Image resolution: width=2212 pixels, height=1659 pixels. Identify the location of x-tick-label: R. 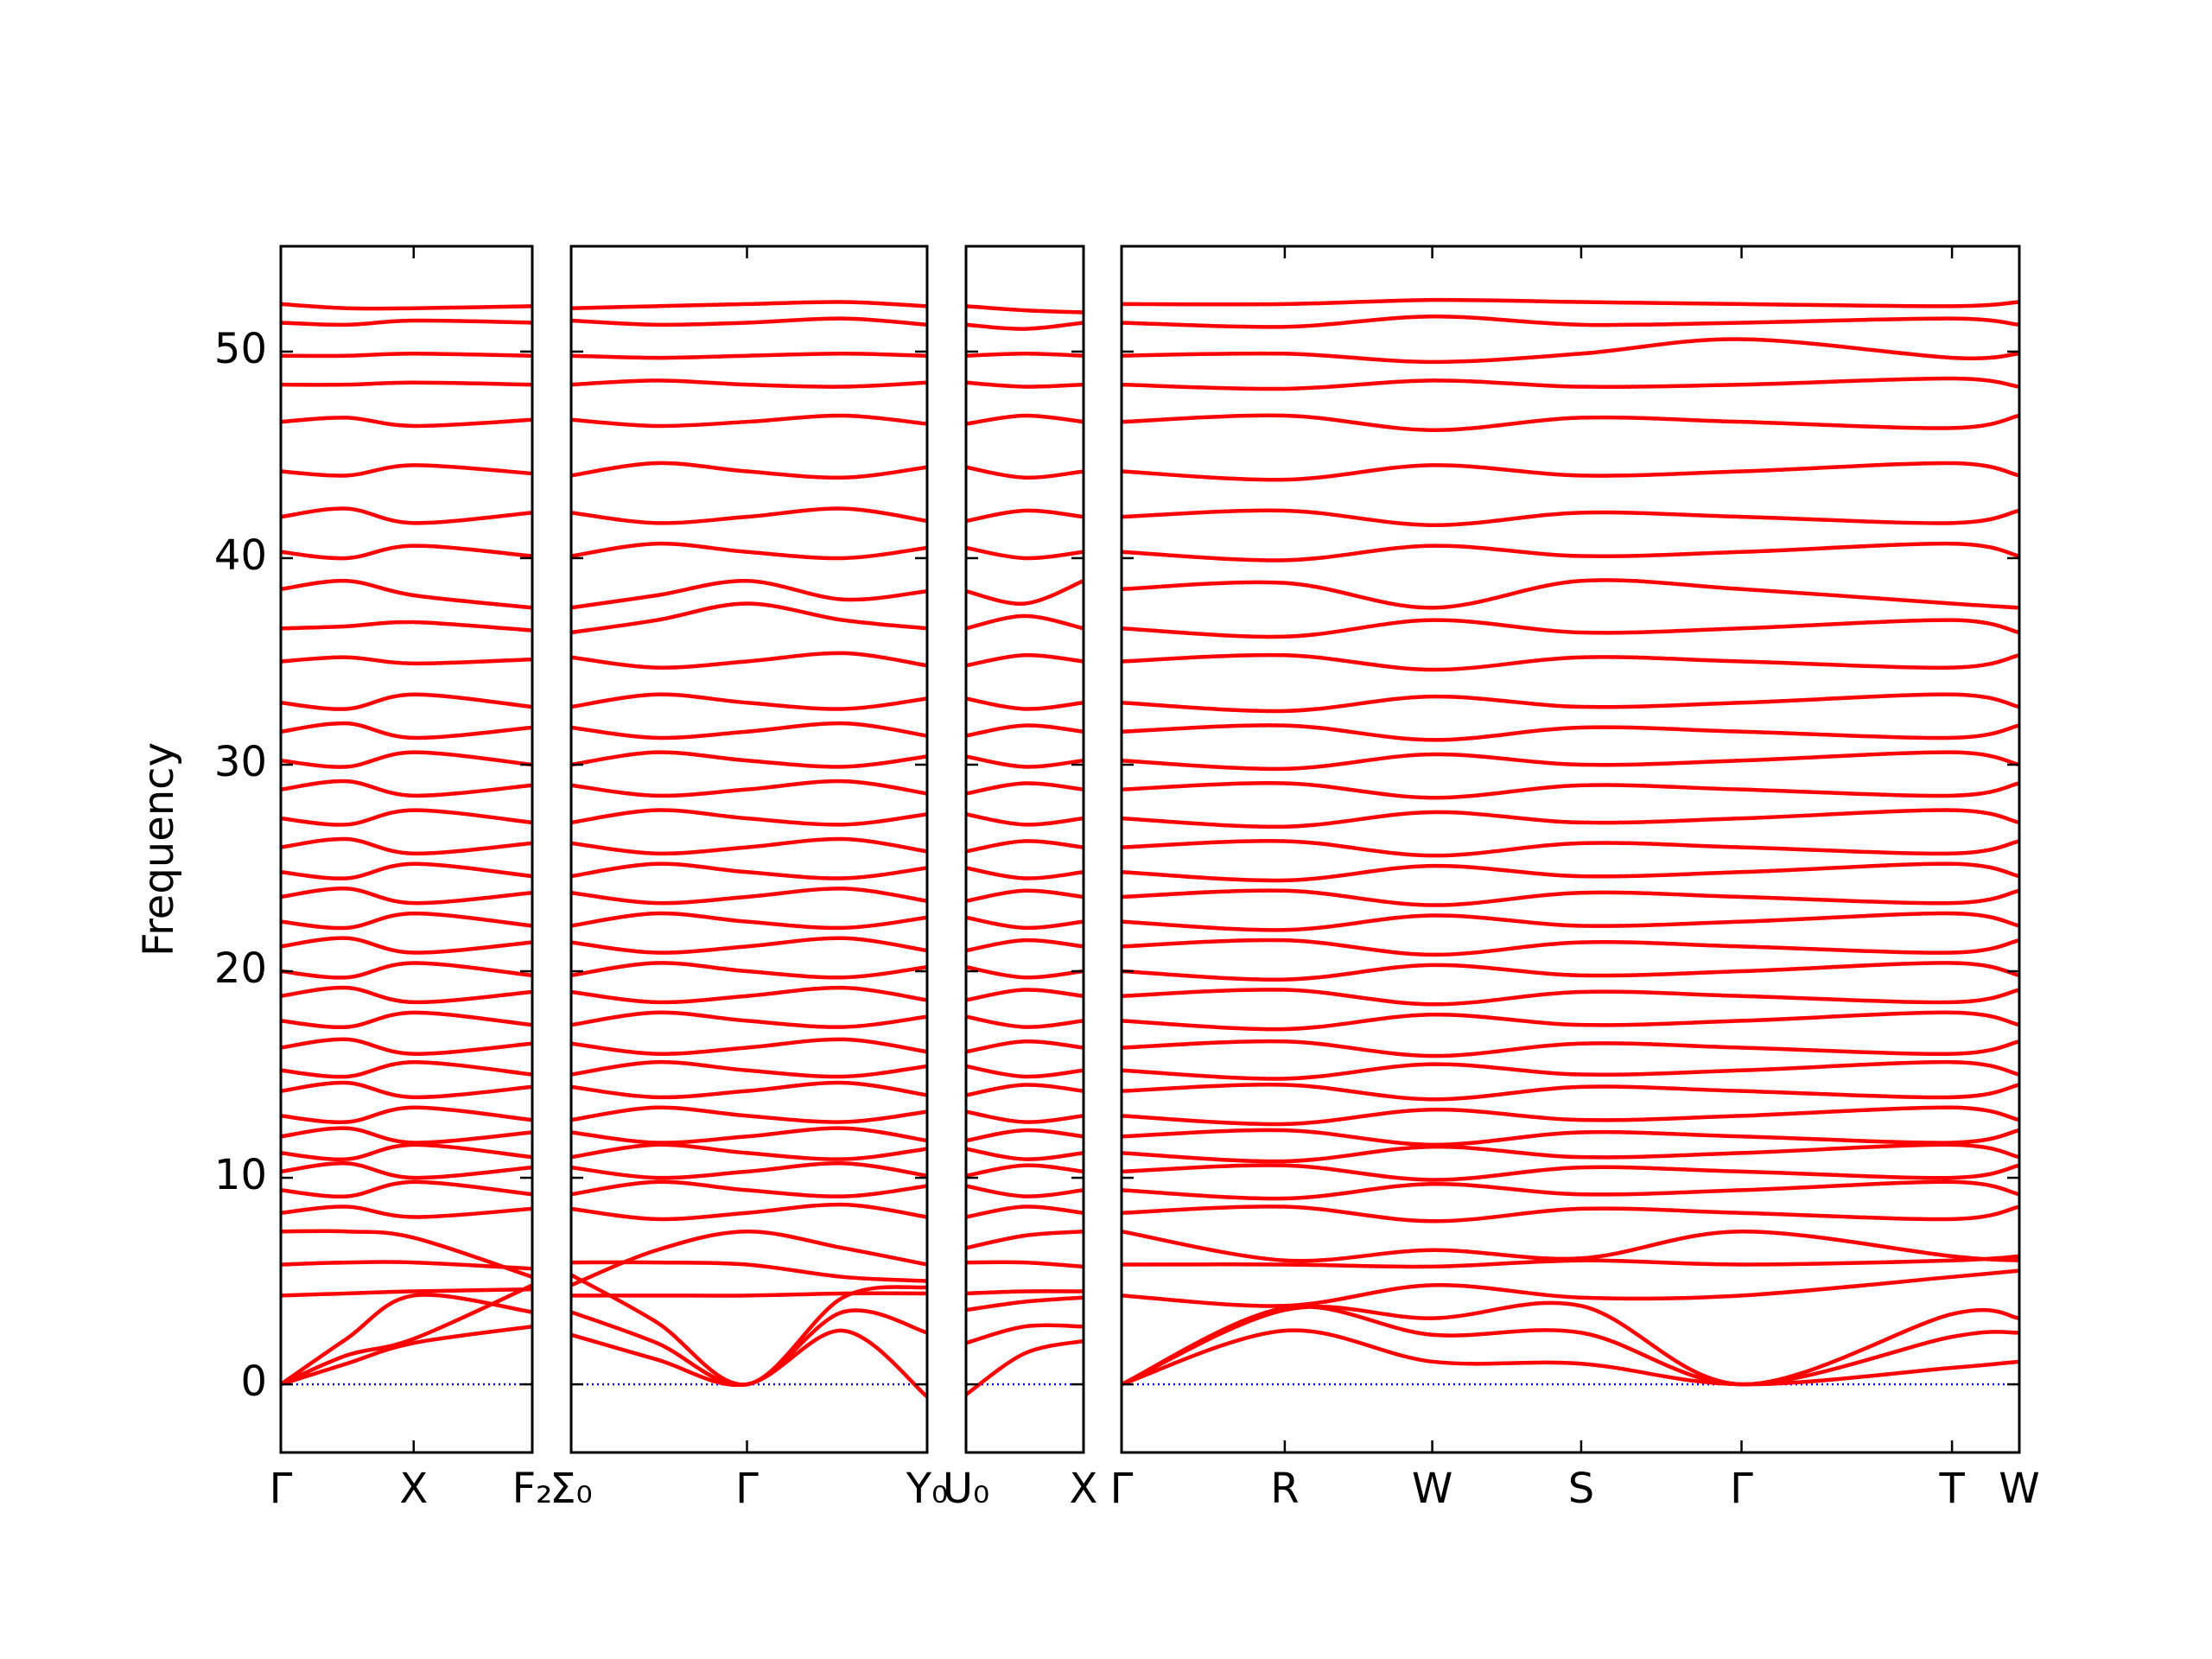
(1284, 1489).